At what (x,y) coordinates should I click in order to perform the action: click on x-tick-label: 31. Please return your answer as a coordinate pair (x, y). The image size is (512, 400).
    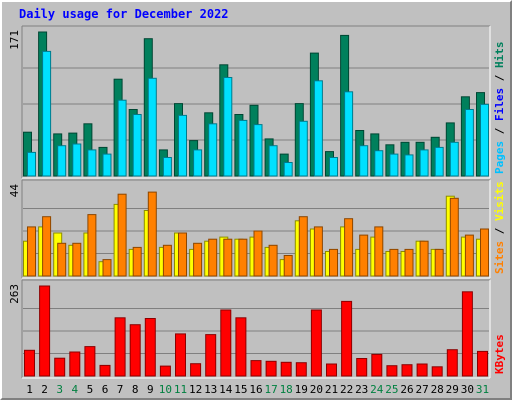
    Looking at the image, I should click on (482, 389).